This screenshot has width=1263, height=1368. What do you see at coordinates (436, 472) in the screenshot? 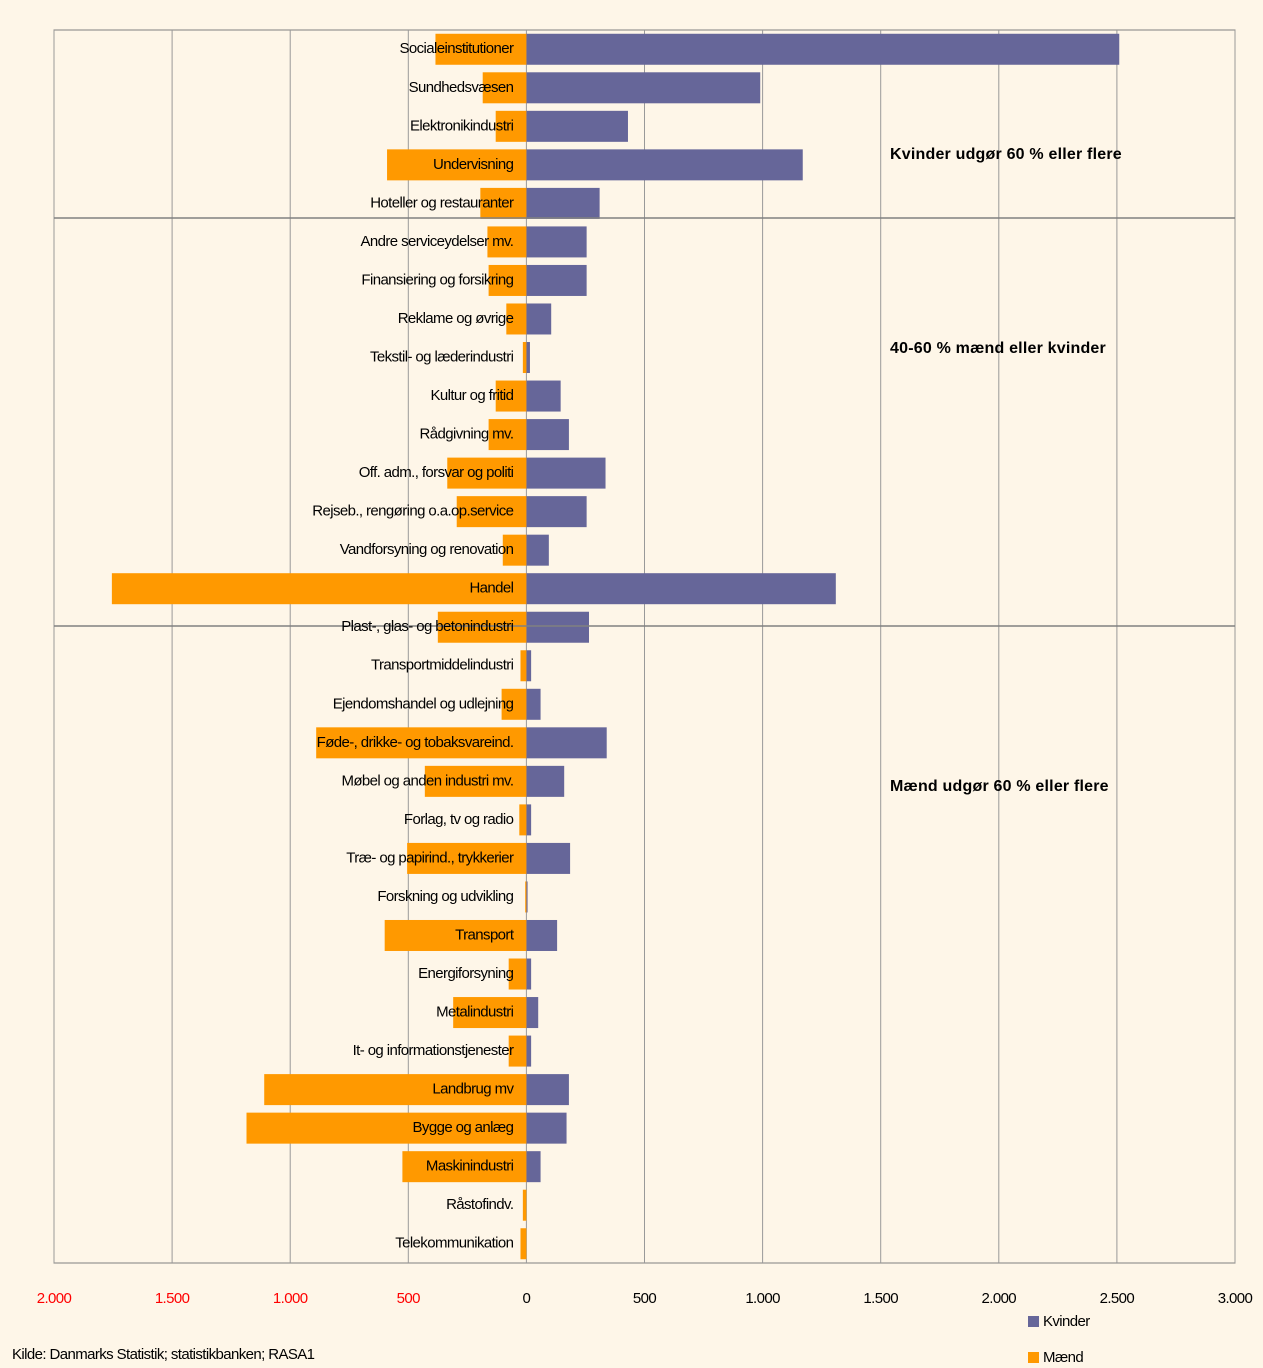
I see `category-label: Off. adm., forsvar og politi` at bounding box center [436, 472].